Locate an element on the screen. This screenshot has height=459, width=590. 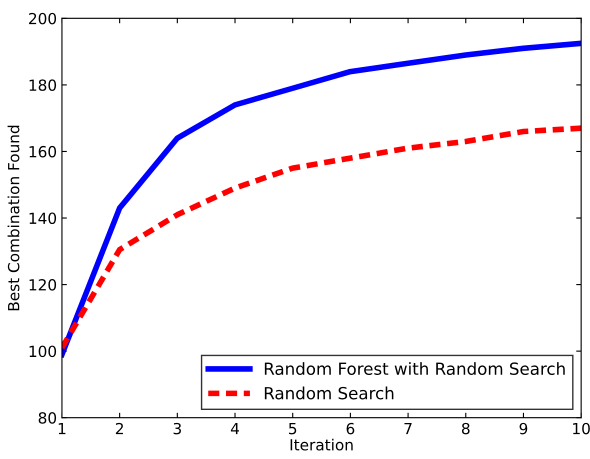
y-tick-label: 180 is located at coordinates (43, 85).